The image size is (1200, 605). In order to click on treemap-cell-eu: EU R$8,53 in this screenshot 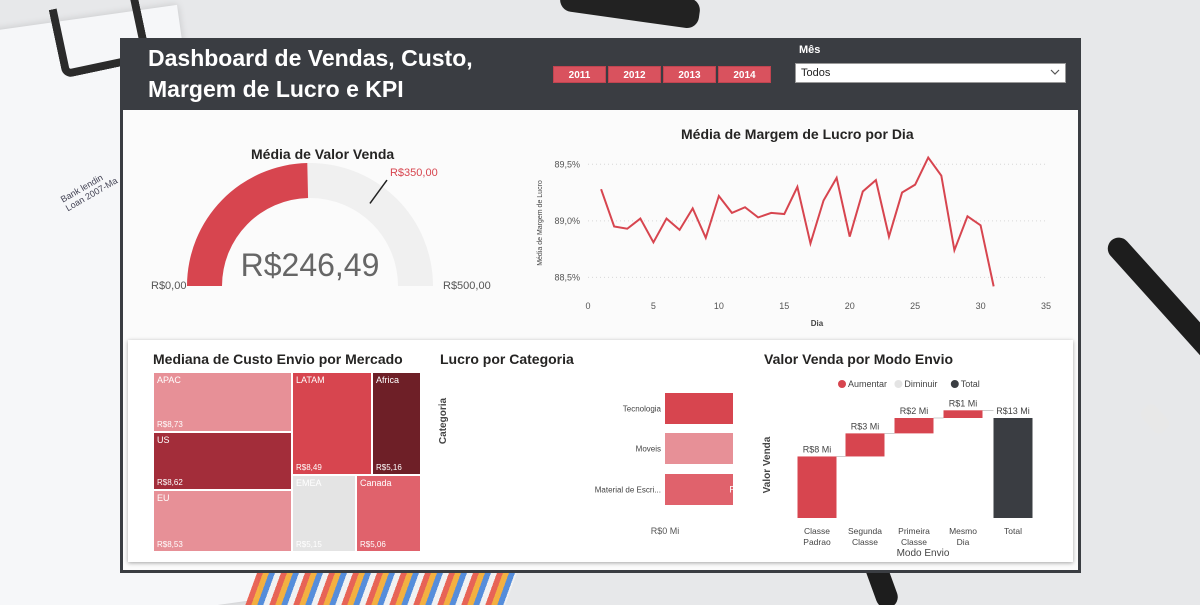, I will do `click(222, 521)`.